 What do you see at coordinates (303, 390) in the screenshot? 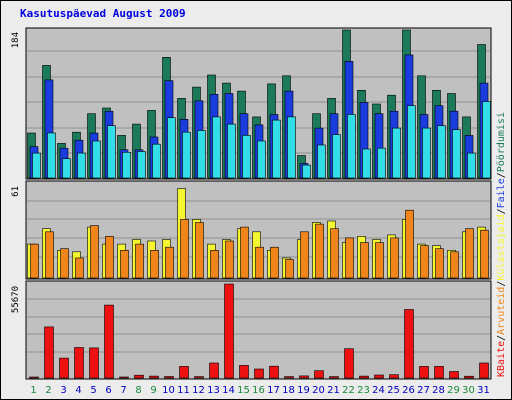
I see `x-tick-day-19: 19` at bounding box center [303, 390].